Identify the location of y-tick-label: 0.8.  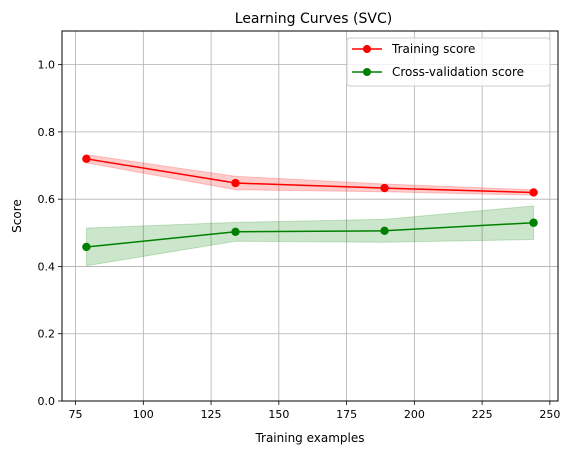
(47, 132).